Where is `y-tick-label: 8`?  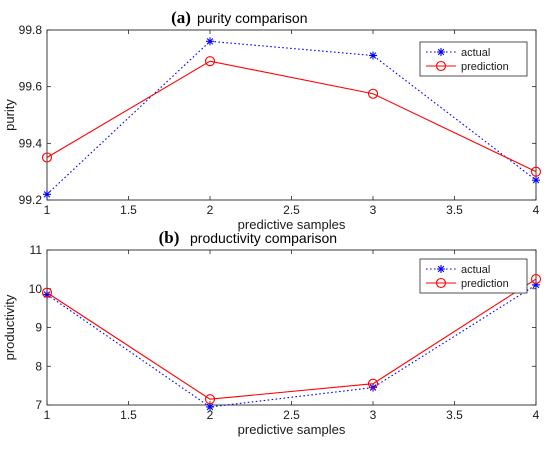 y-tick-label: 8 is located at coordinates (38, 366).